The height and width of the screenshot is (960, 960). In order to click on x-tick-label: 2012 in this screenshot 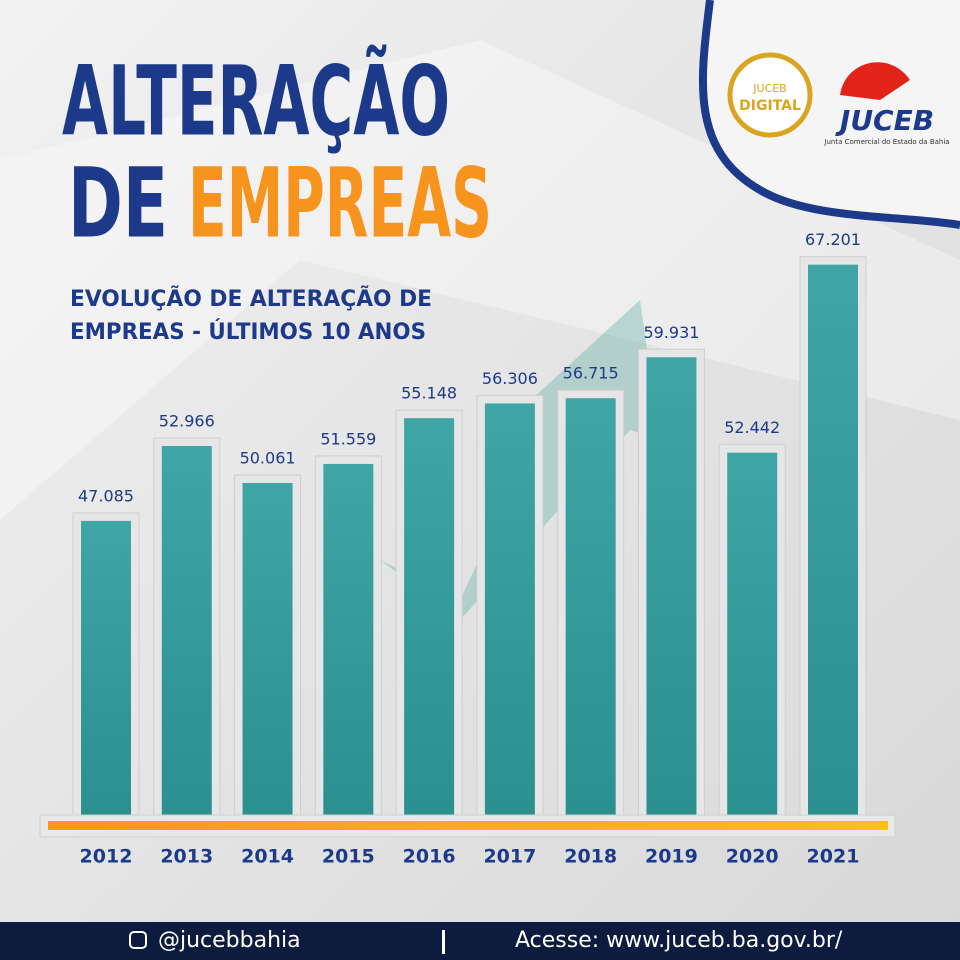, I will do `click(106, 857)`.